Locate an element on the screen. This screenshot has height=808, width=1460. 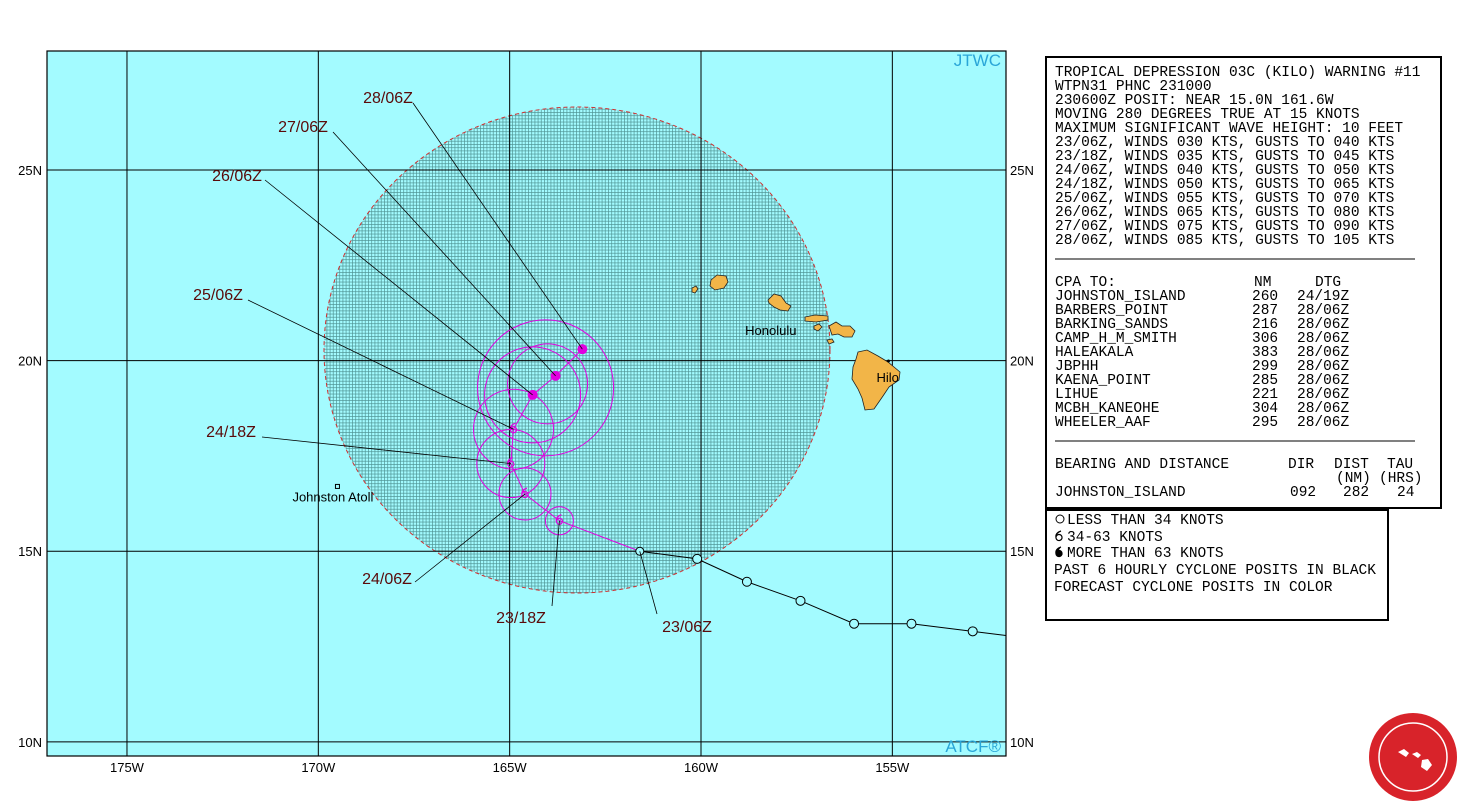
lat-label-left: 10N is located at coordinates (30, 742).